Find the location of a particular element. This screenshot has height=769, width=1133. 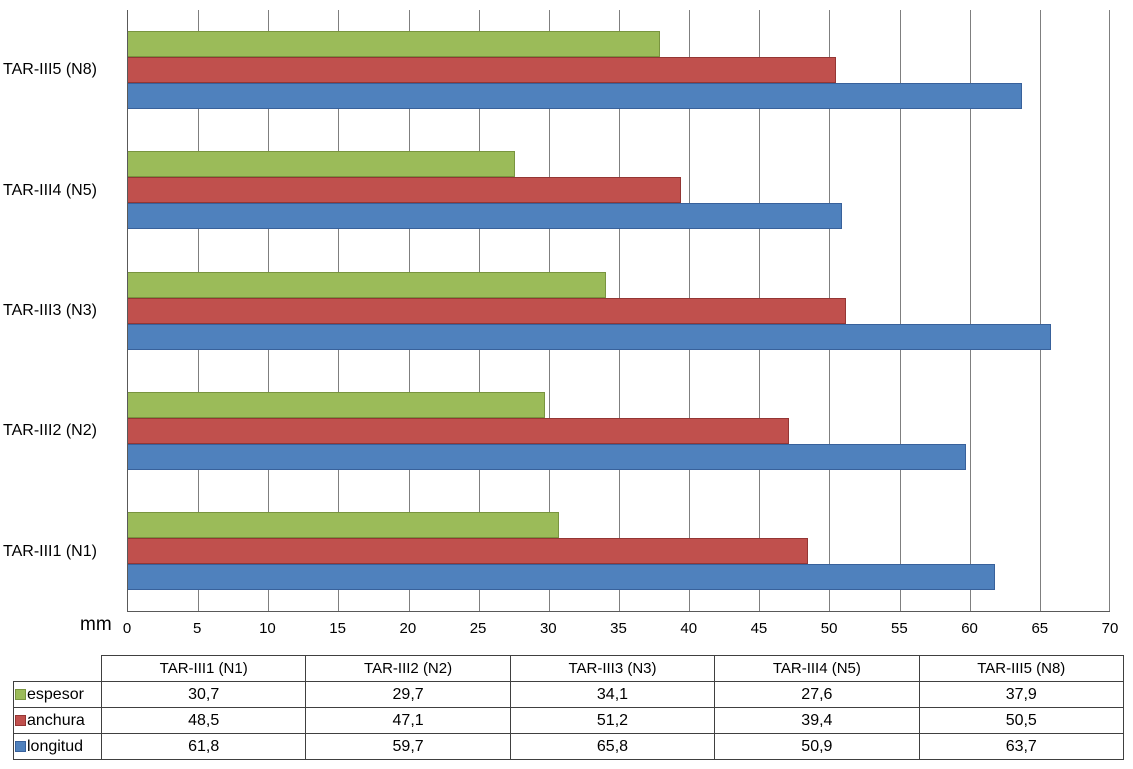

legend-cell-anchura: anchura is located at coordinates (57, 720).